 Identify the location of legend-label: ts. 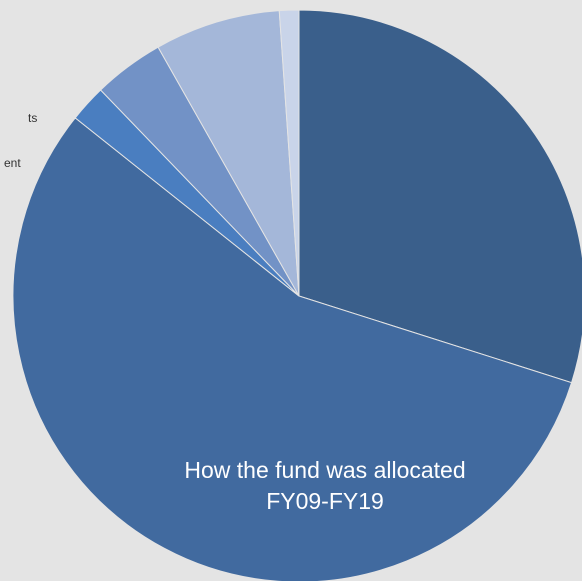
(32, 118).